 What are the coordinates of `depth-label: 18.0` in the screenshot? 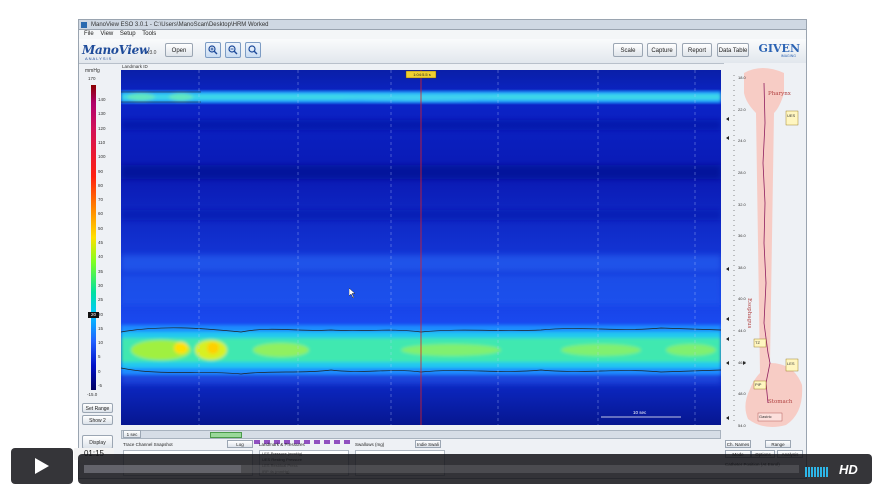 It's located at (742, 77).